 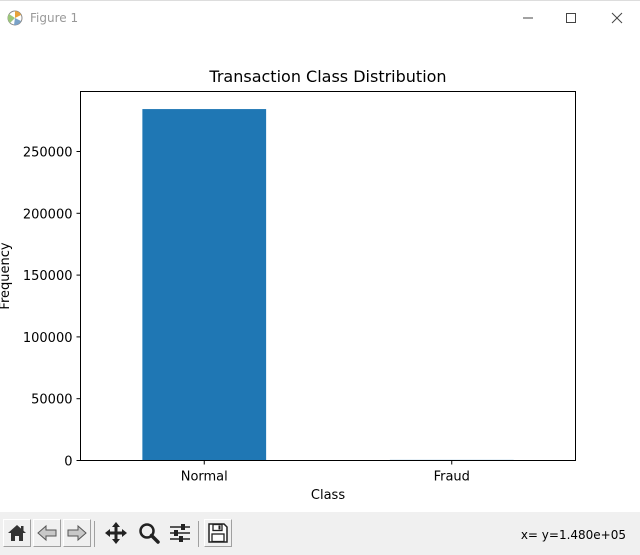 What do you see at coordinates (204, 477) in the screenshot?
I see `x-tick-label: Normal` at bounding box center [204, 477].